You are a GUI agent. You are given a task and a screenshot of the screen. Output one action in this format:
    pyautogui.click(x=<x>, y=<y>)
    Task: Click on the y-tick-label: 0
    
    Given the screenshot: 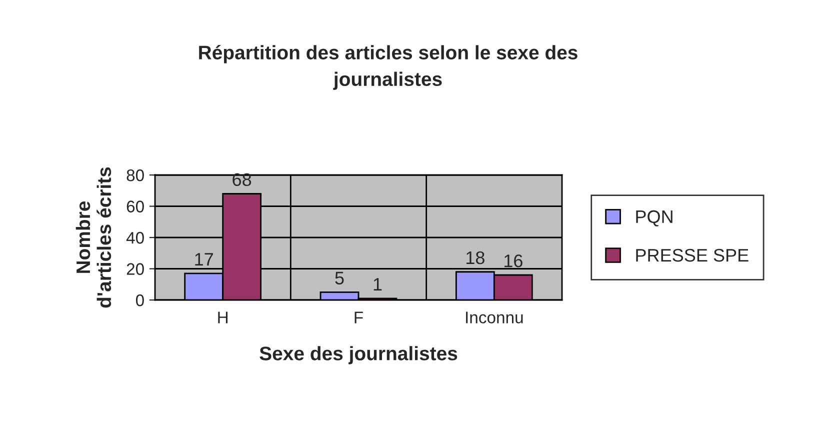 What is the action you would take?
    pyautogui.click(x=140, y=300)
    